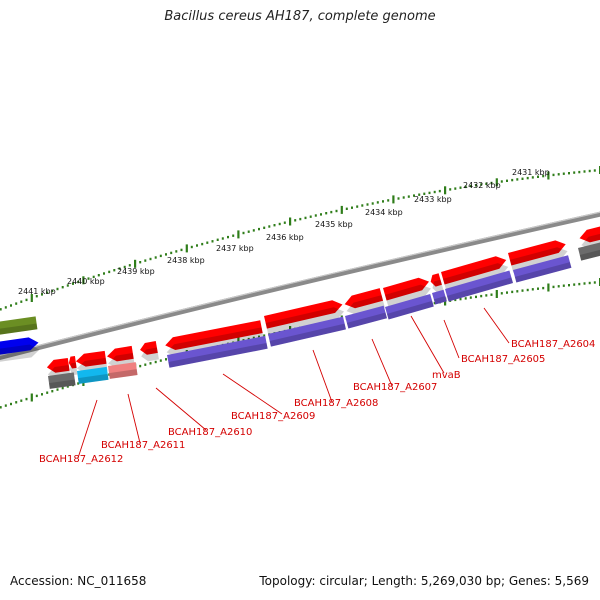 The width and height of the screenshot is (600, 600). I want to click on gene-purple-b-body, so click(479, 286).